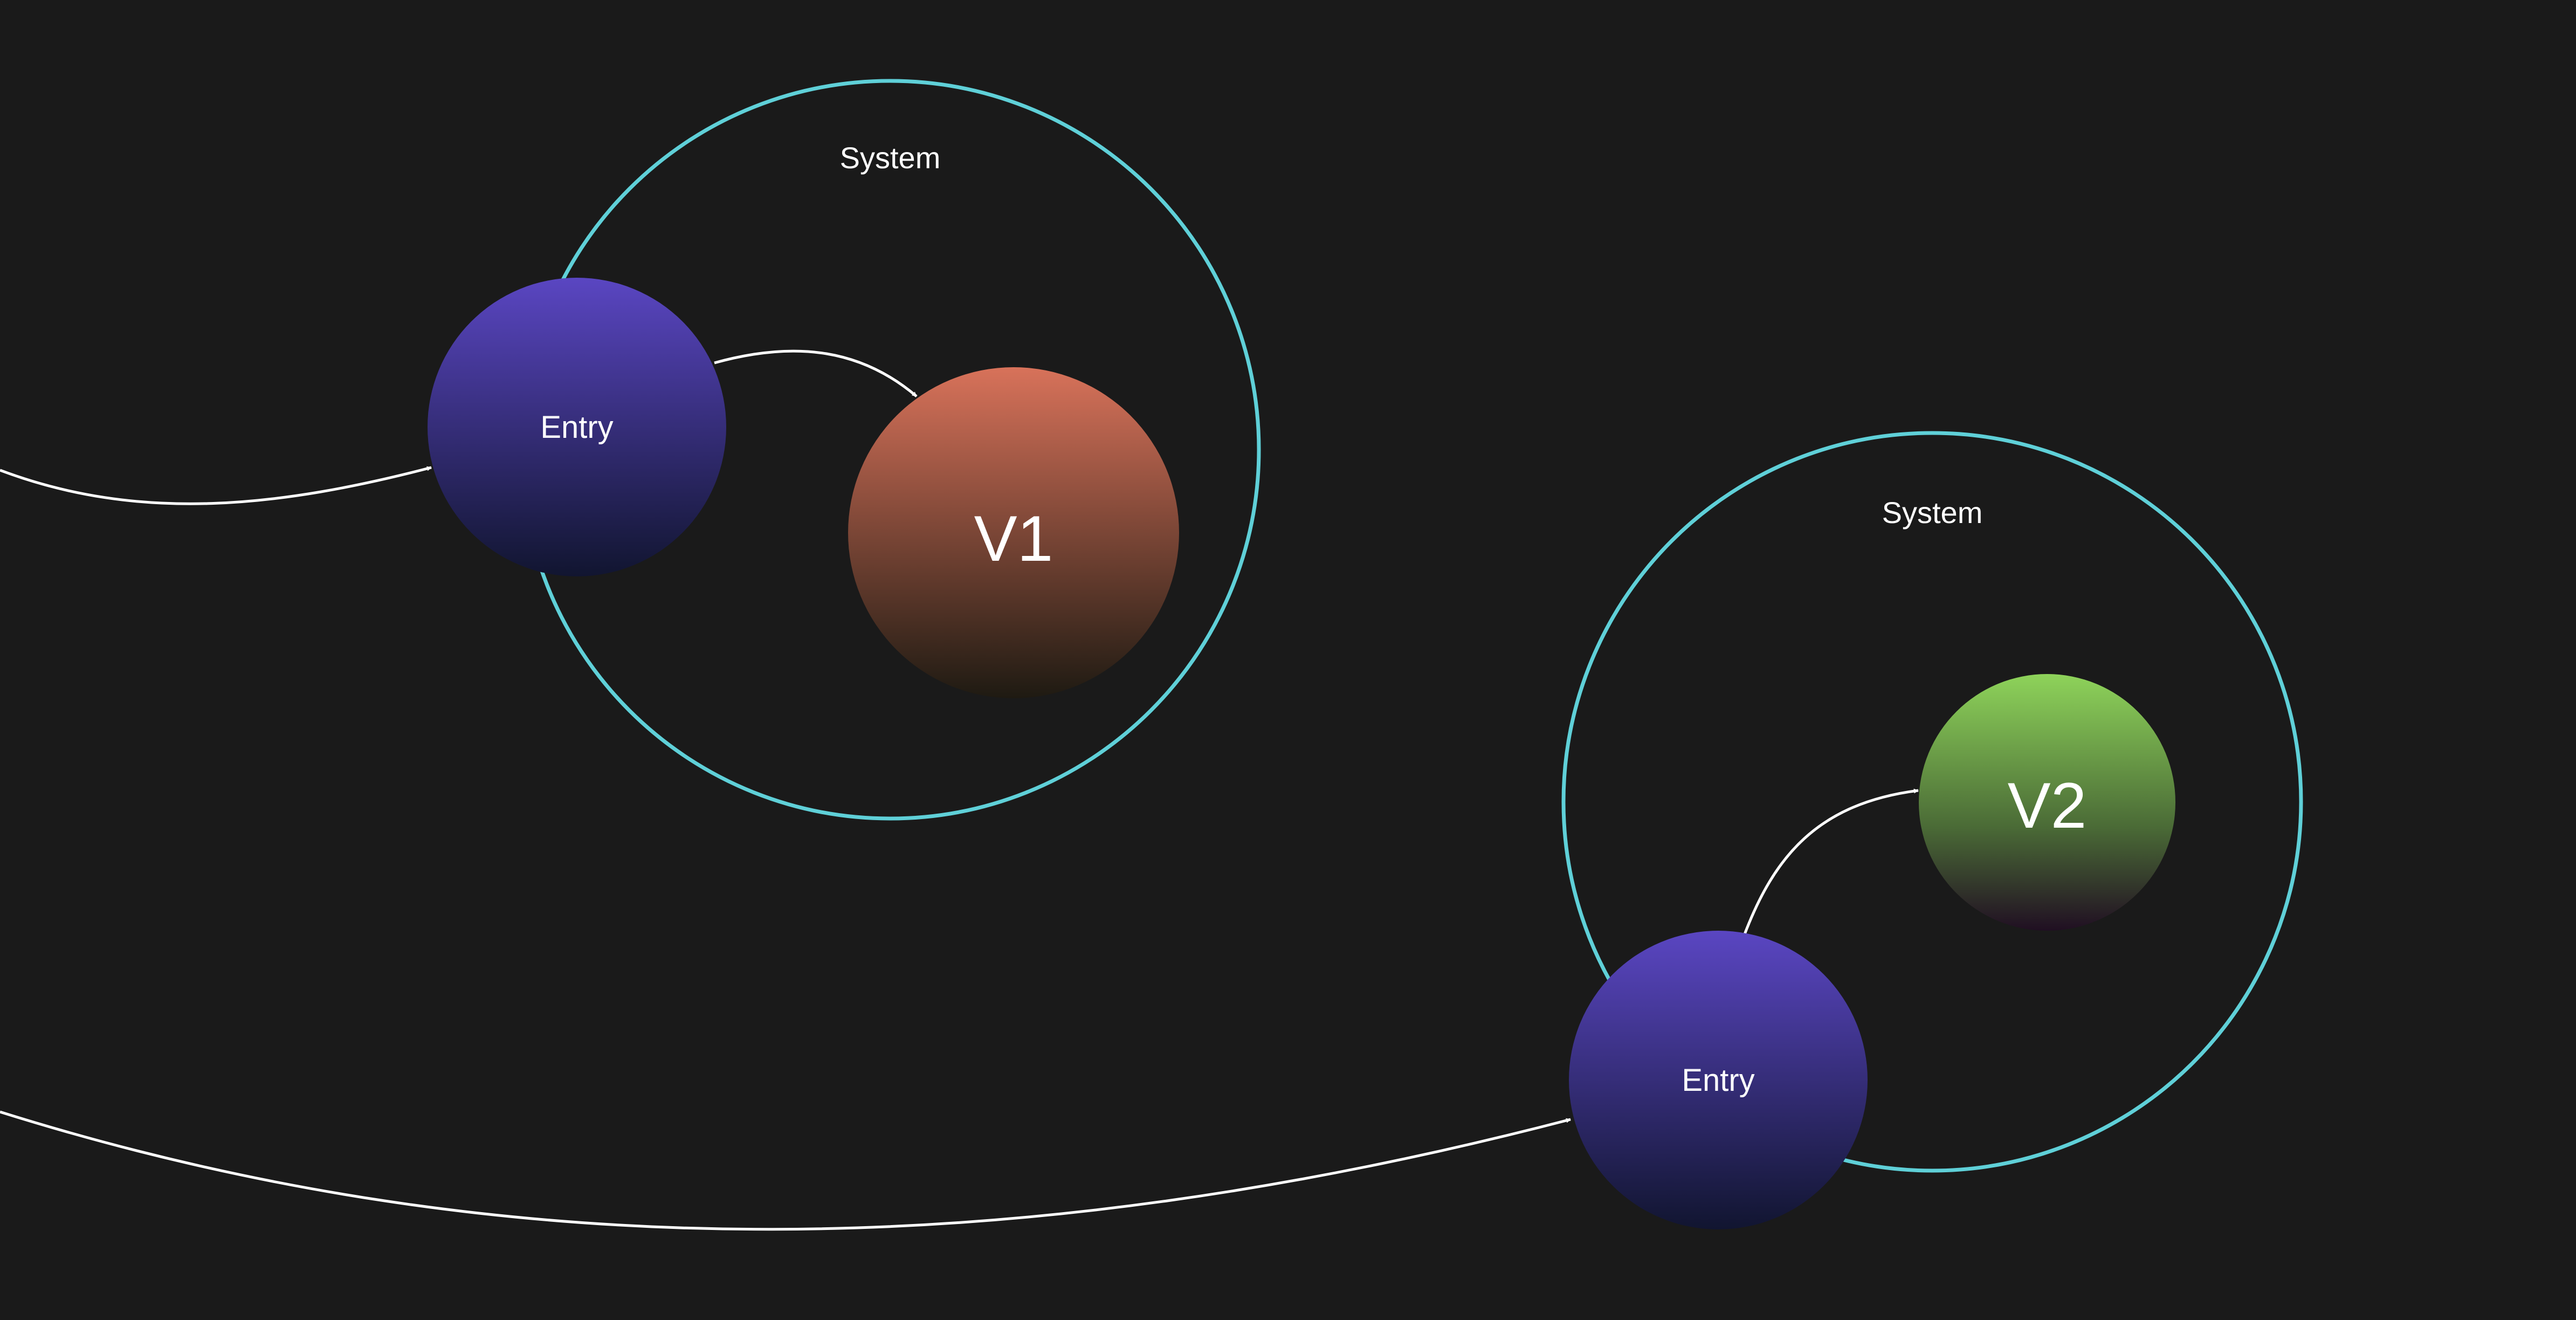 Image resolution: width=2576 pixels, height=1320 pixels. I want to click on version-node-v2, so click(2047, 802).